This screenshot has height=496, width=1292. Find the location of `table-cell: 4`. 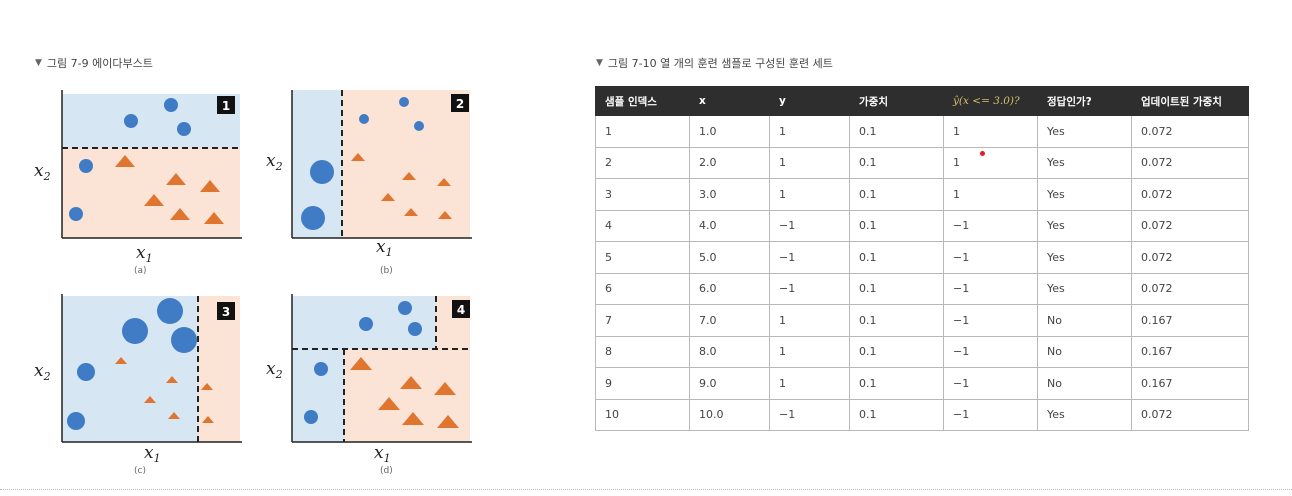

table-cell: 4 is located at coordinates (642, 225).